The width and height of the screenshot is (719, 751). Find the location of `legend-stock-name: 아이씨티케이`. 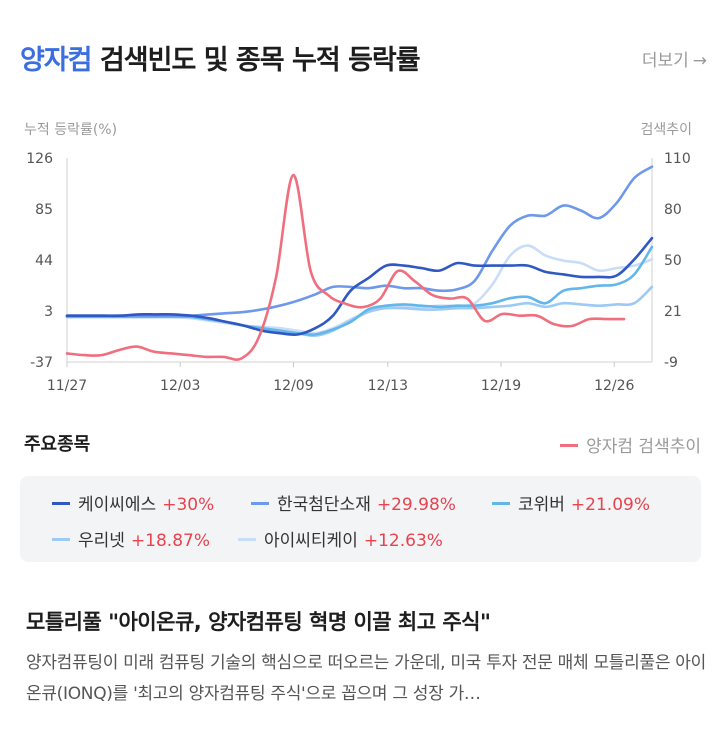

legend-stock-name: 아이씨티케이 is located at coordinates (311, 541).